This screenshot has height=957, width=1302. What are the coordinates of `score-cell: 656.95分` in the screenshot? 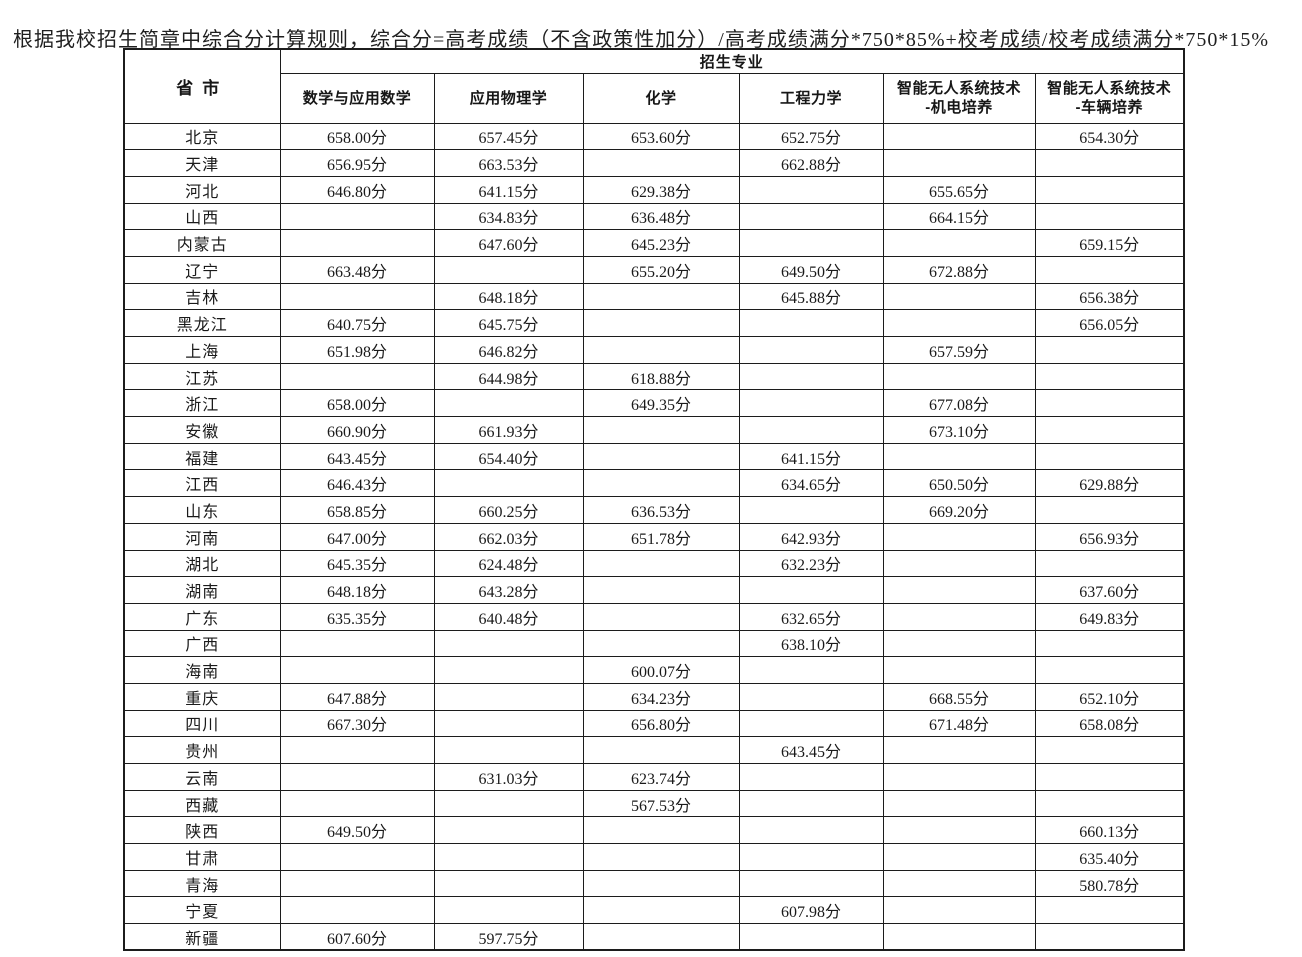 It's located at (357, 163).